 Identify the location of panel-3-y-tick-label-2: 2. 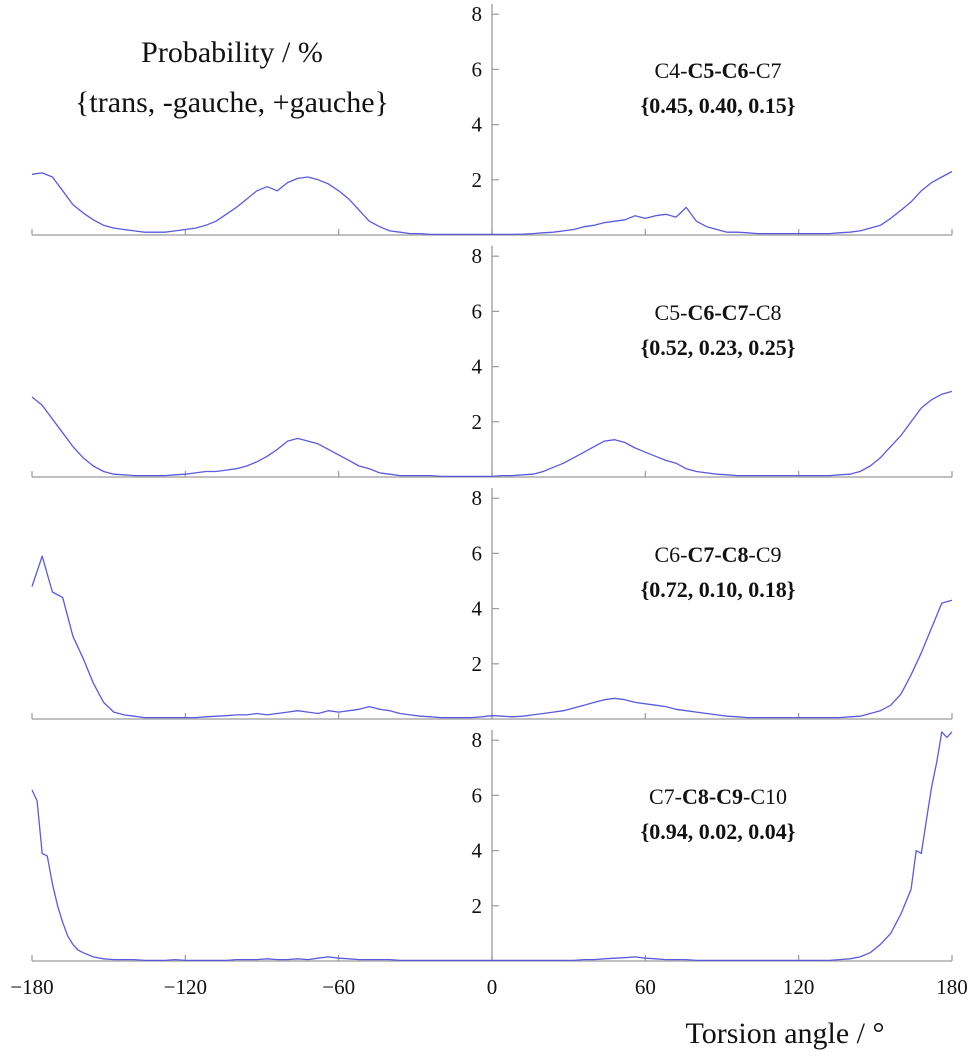
(477, 664).